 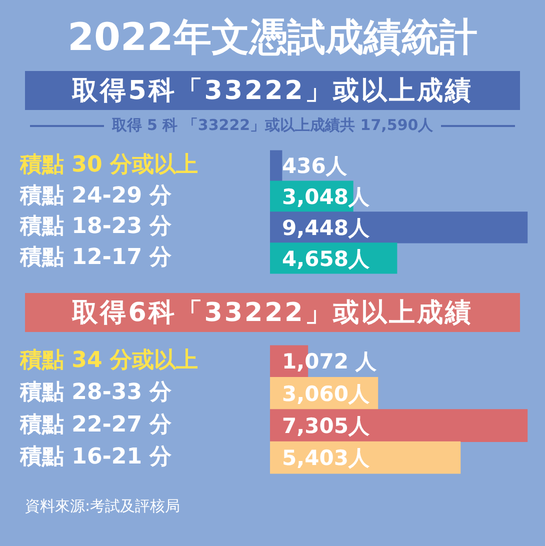 I want to click on text: 取得 5 科 「33222」或以上成績共 17,590人, so click(x=273, y=125).